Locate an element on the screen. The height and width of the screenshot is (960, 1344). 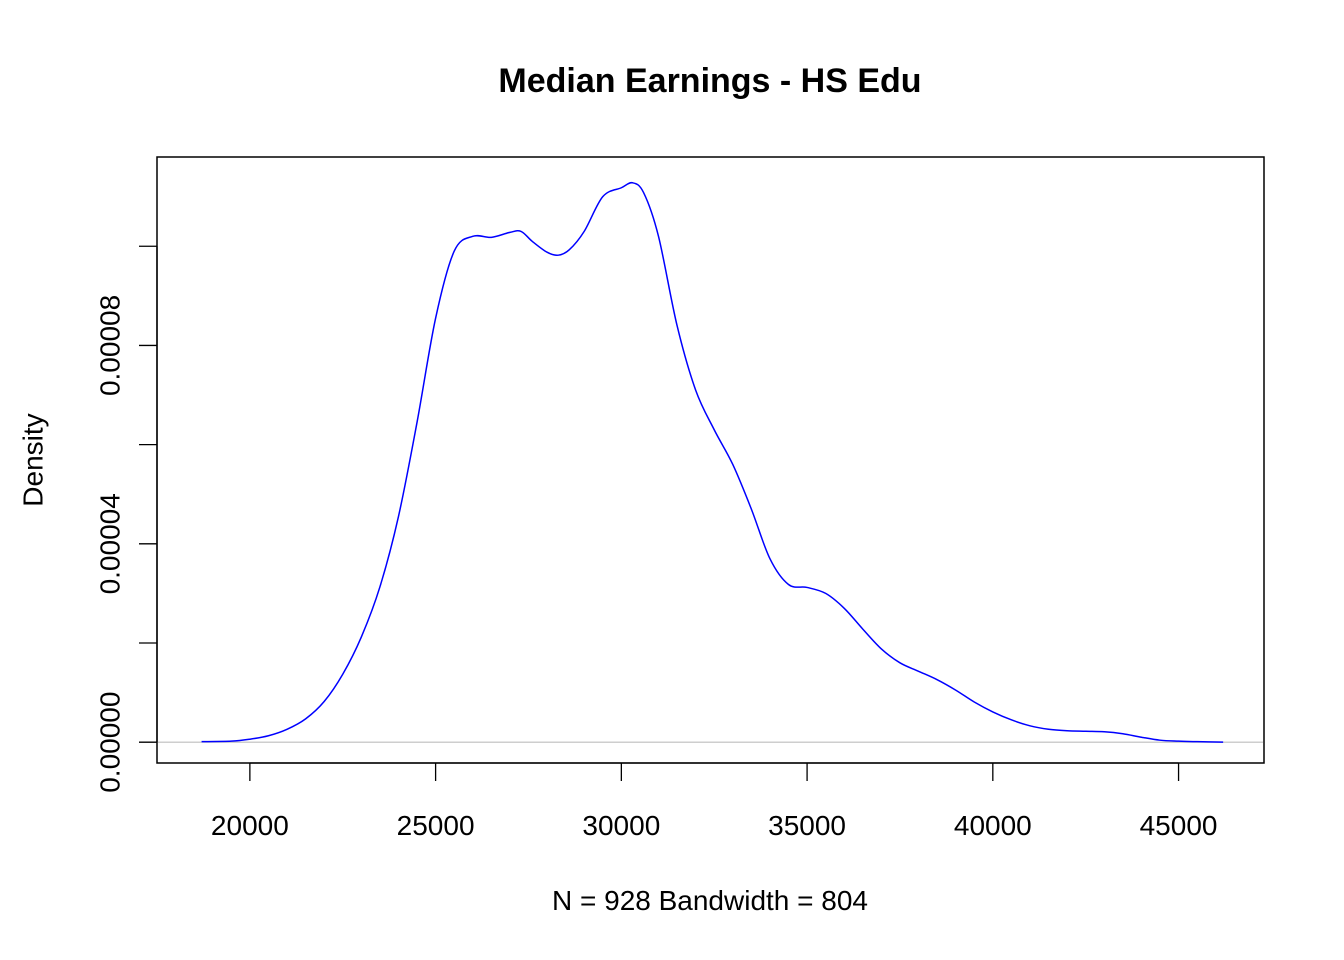
x-tick-label: 20000 is located at coordinates (250, 825).